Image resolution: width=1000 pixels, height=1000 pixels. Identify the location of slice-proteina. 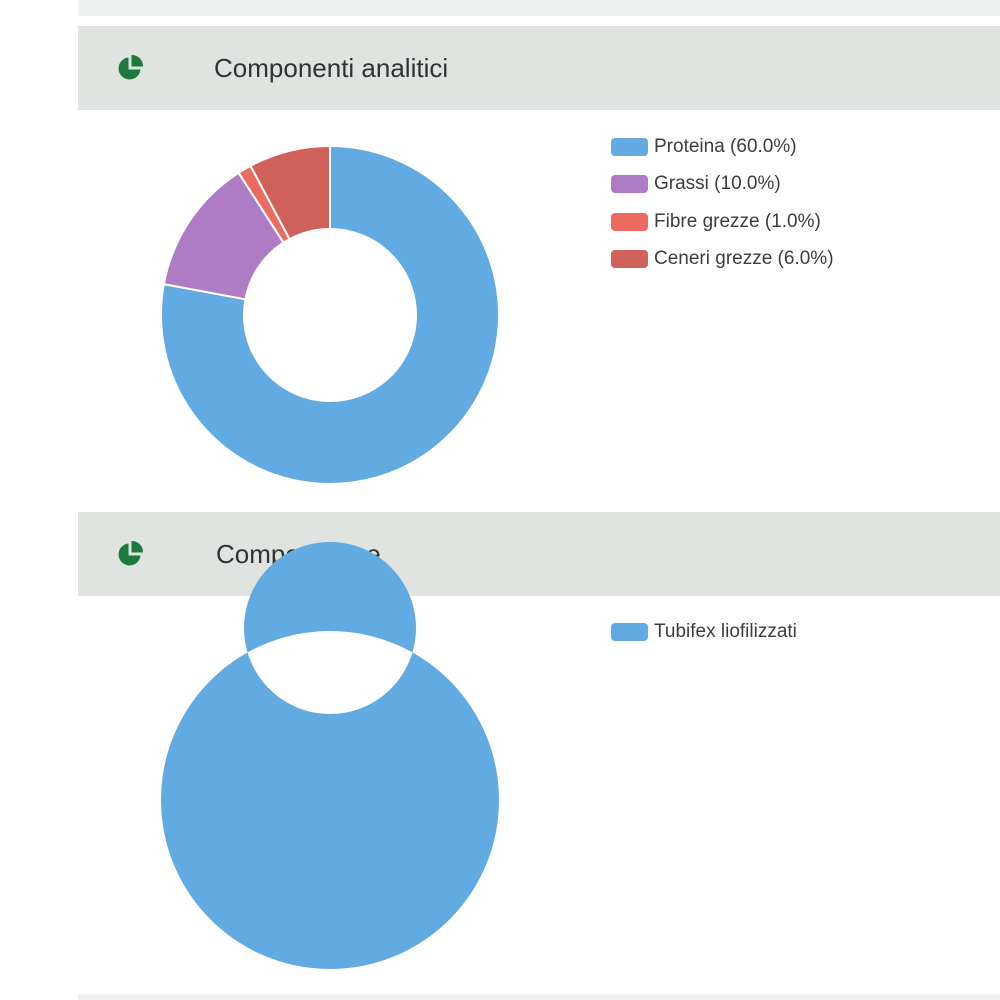
(330, 315).